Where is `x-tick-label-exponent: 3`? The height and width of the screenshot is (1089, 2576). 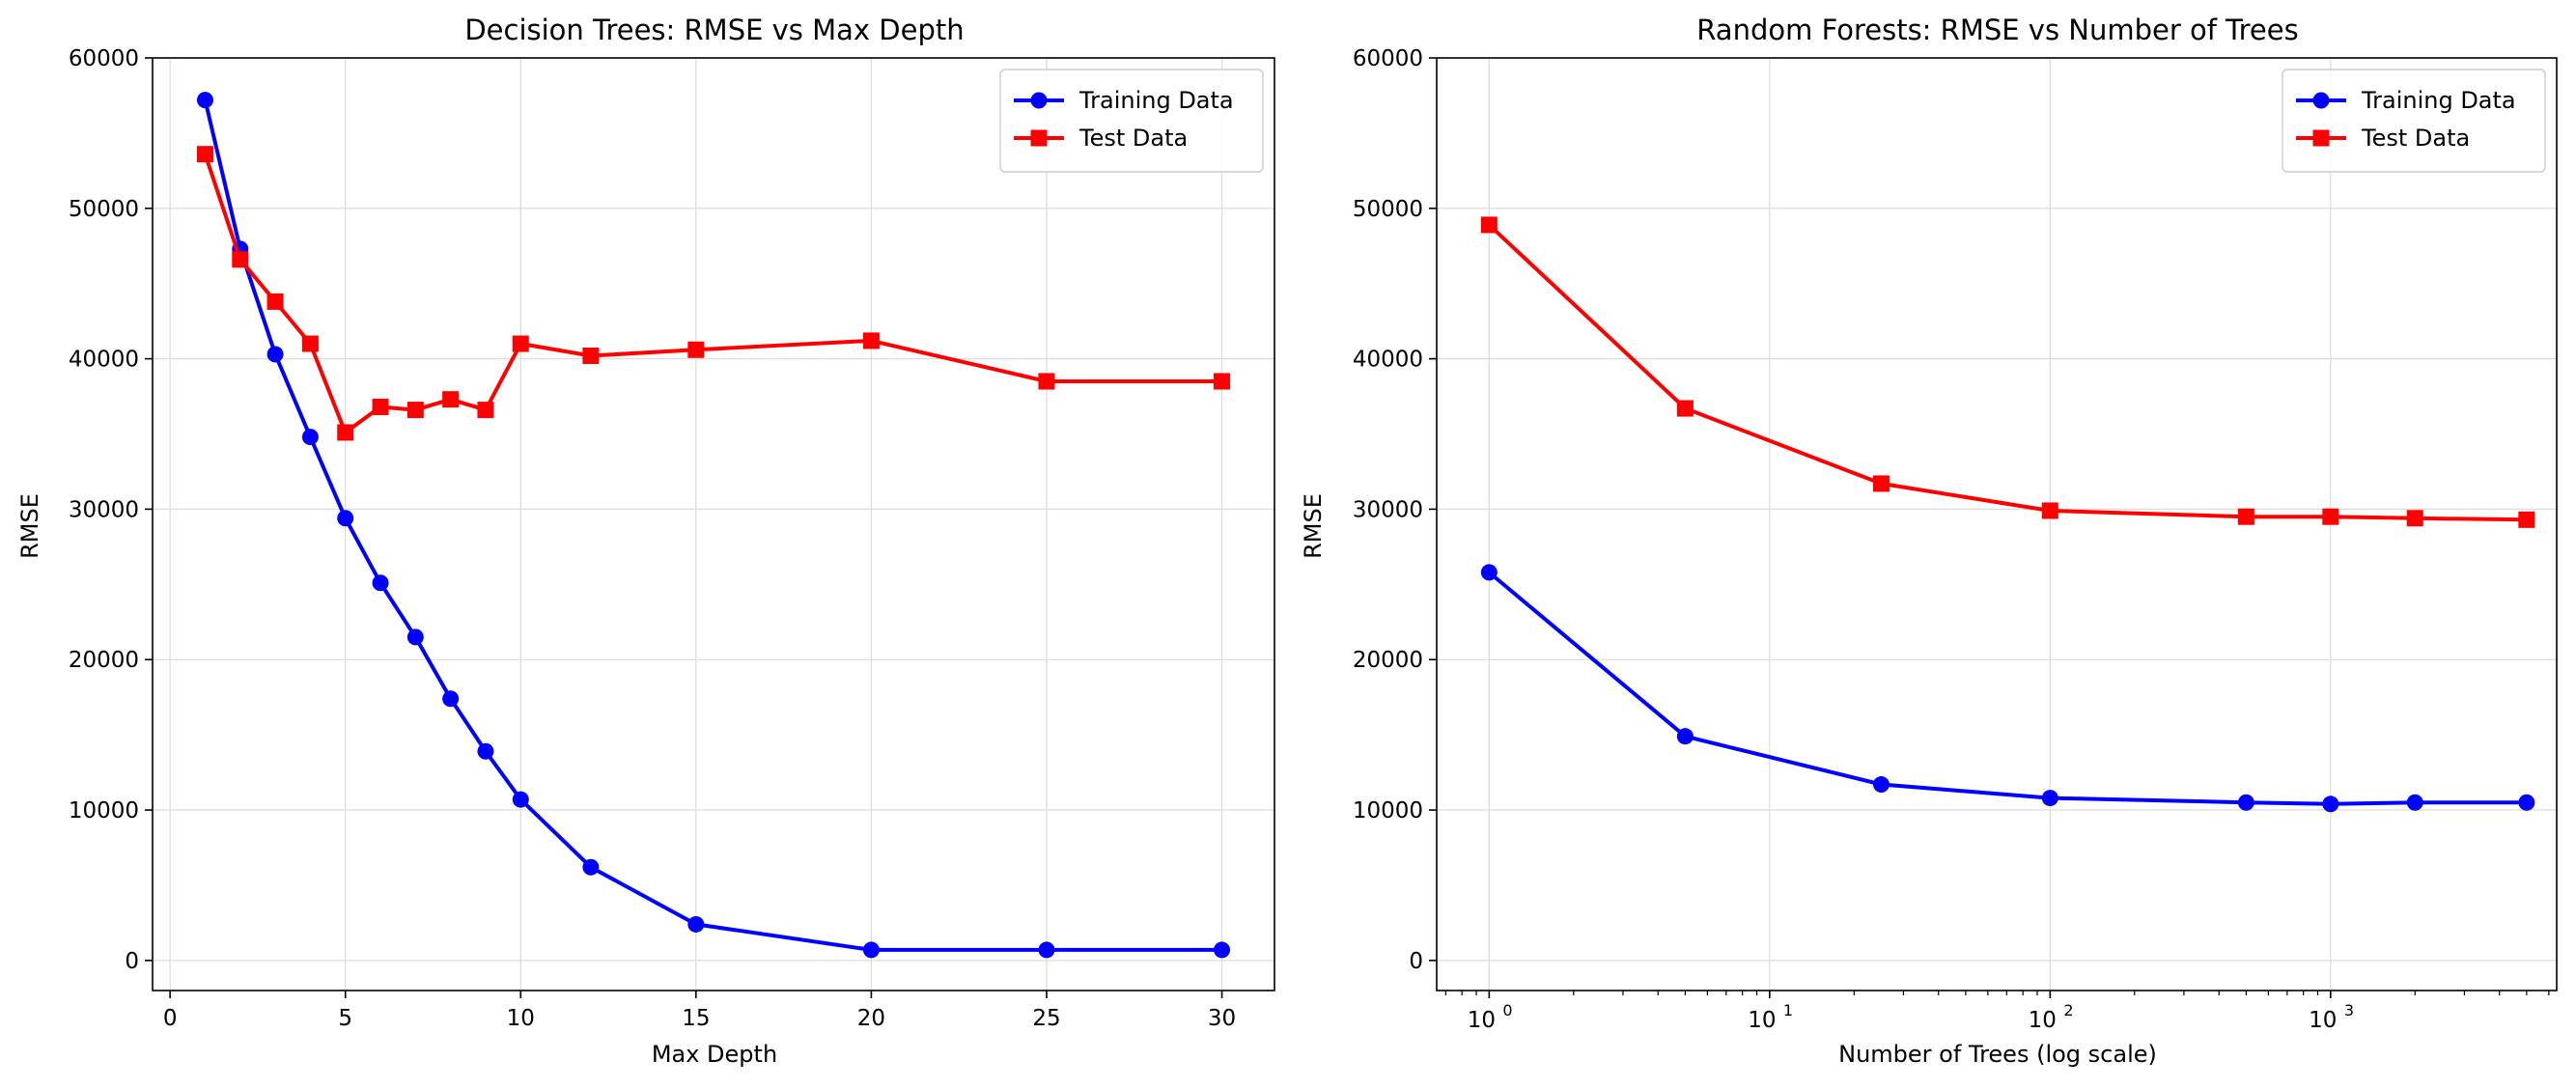
x-tick-label-exponent: 3 is located at coordinates (2349, 1010).